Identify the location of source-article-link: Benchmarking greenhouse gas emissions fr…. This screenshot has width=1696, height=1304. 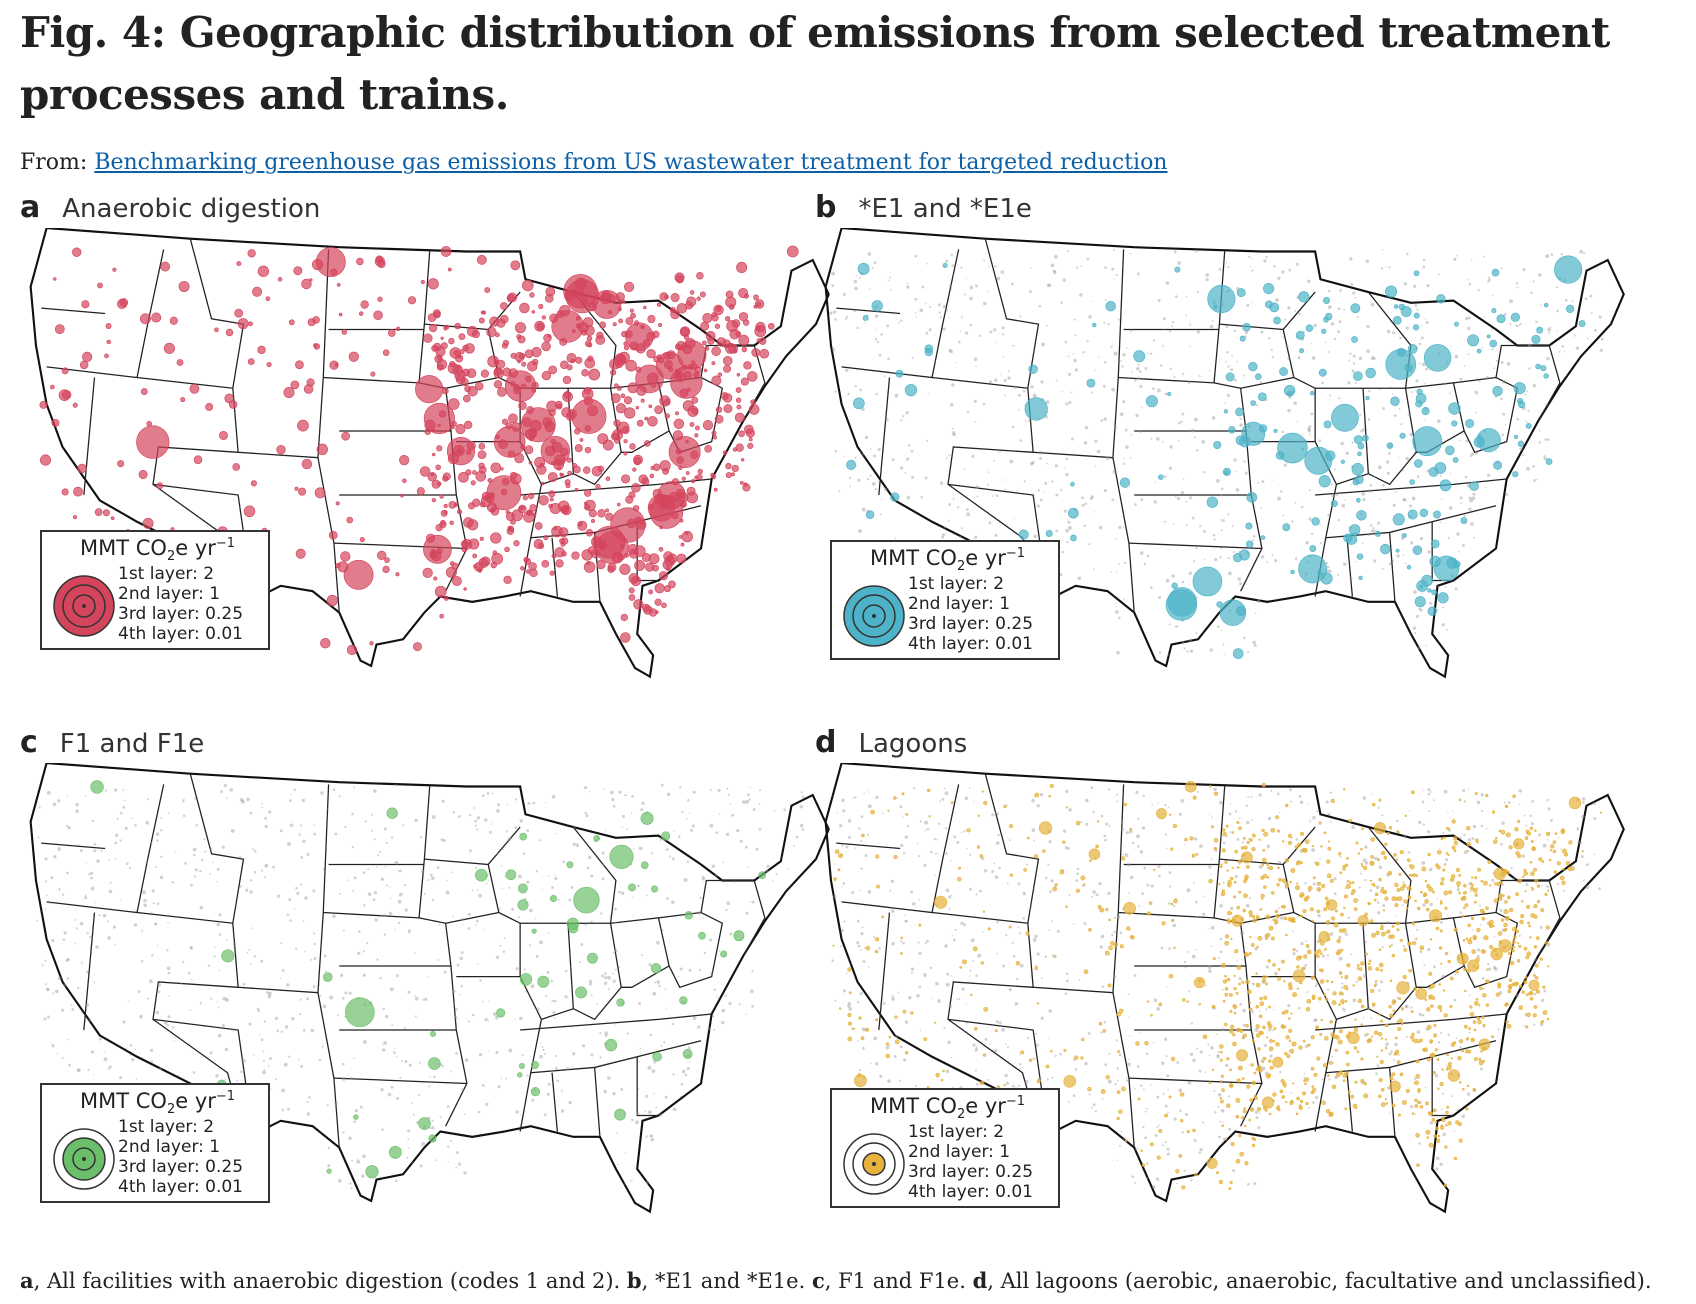
(631, 162).